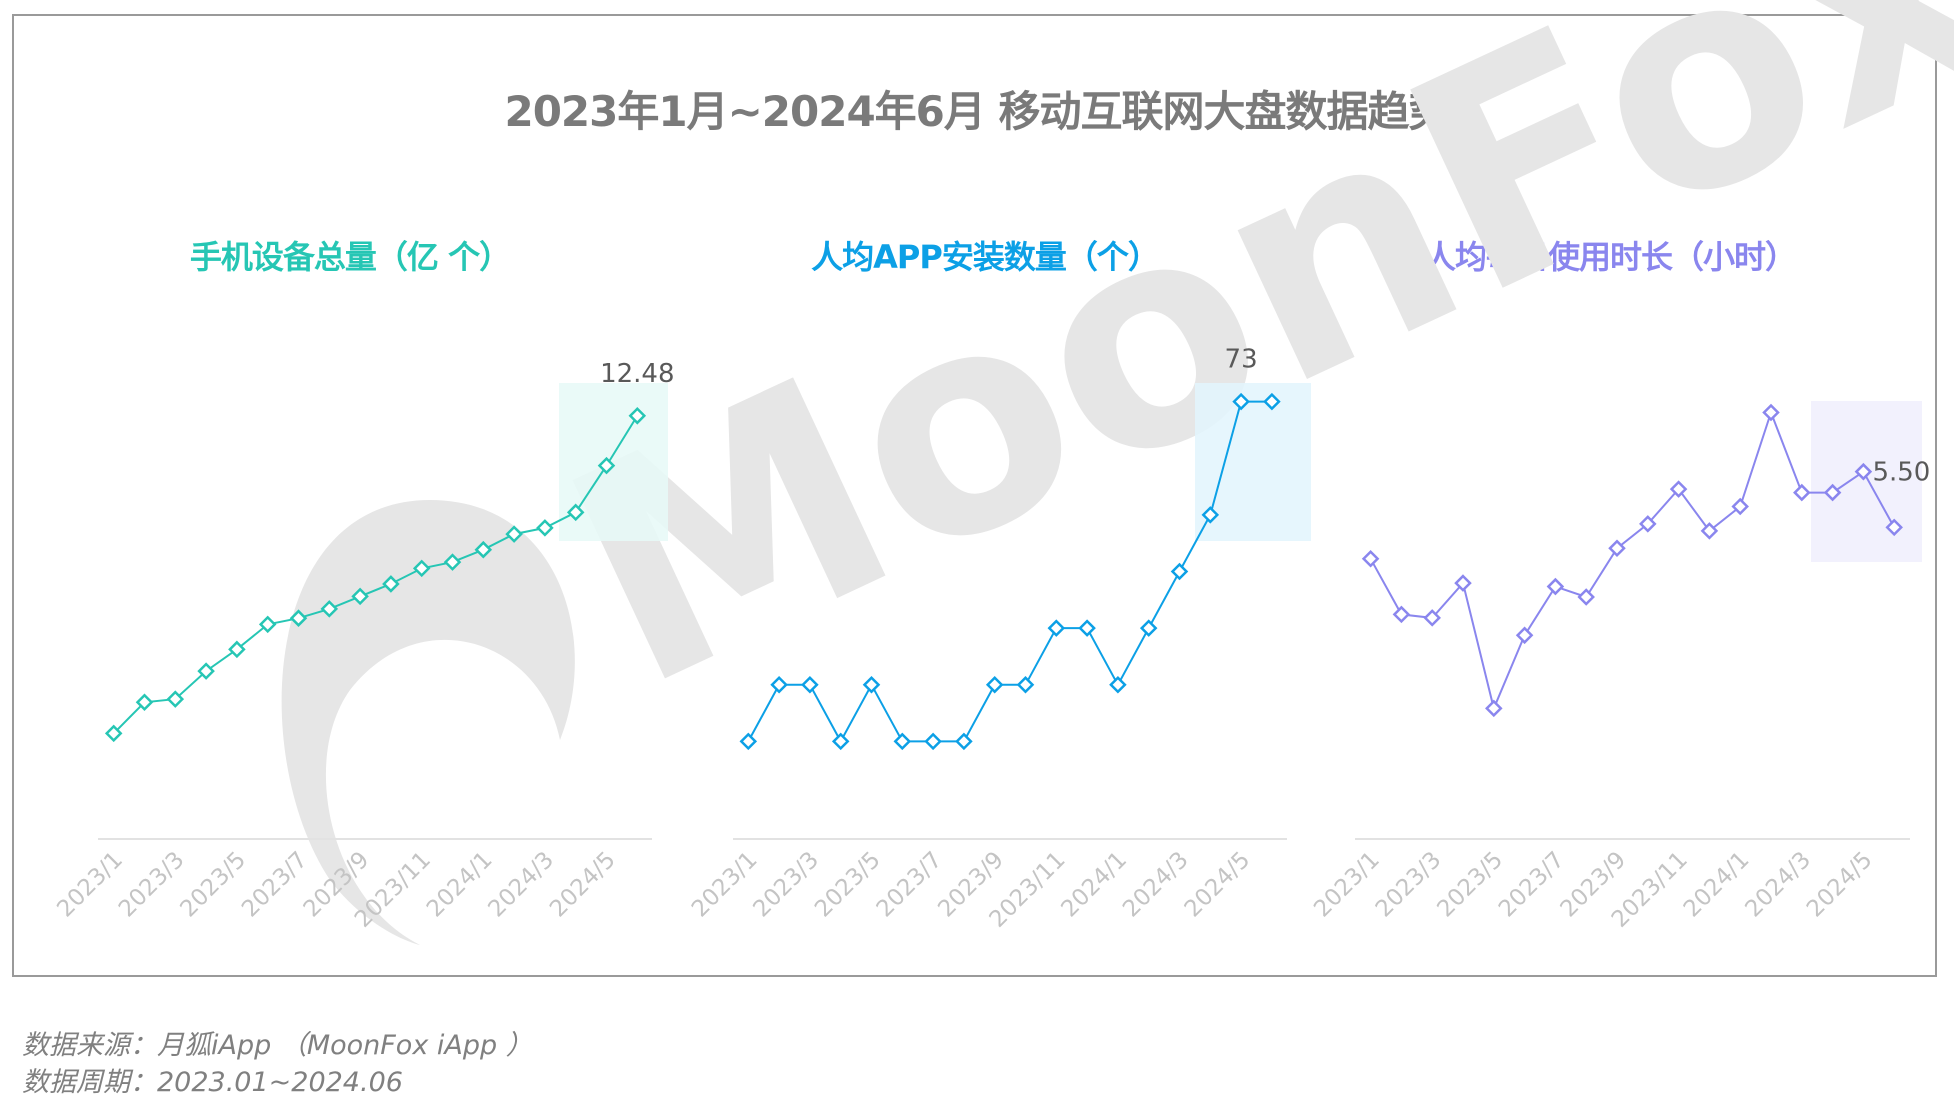 The height and width of the screenshot is (1113, 1954). I want to click on highlight-band, so click(1866, 481).